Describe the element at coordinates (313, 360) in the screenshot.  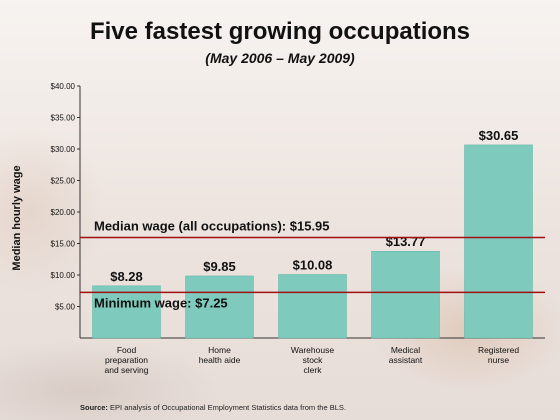
I see `x-category-label: stock` at that location.